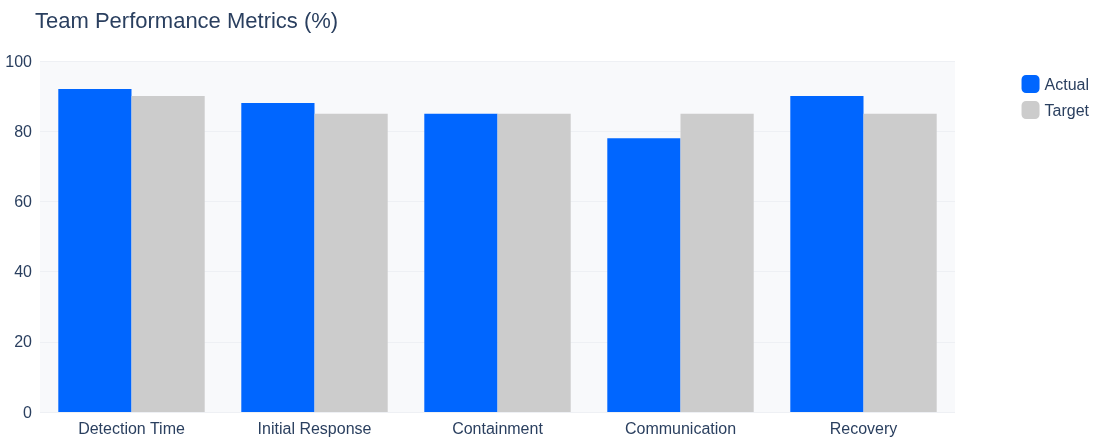 The width and height of the screenshot is (1096, 438). I want to click on x-tick-label: Containment, so click(498, 428).